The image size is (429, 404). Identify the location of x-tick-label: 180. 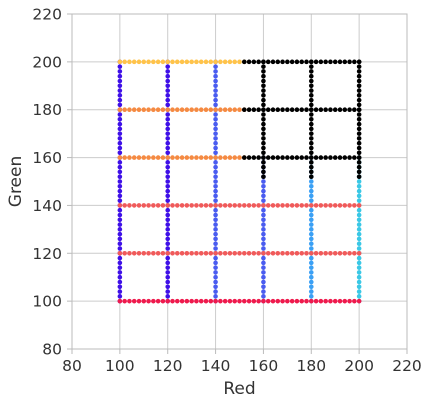
(311, 366).